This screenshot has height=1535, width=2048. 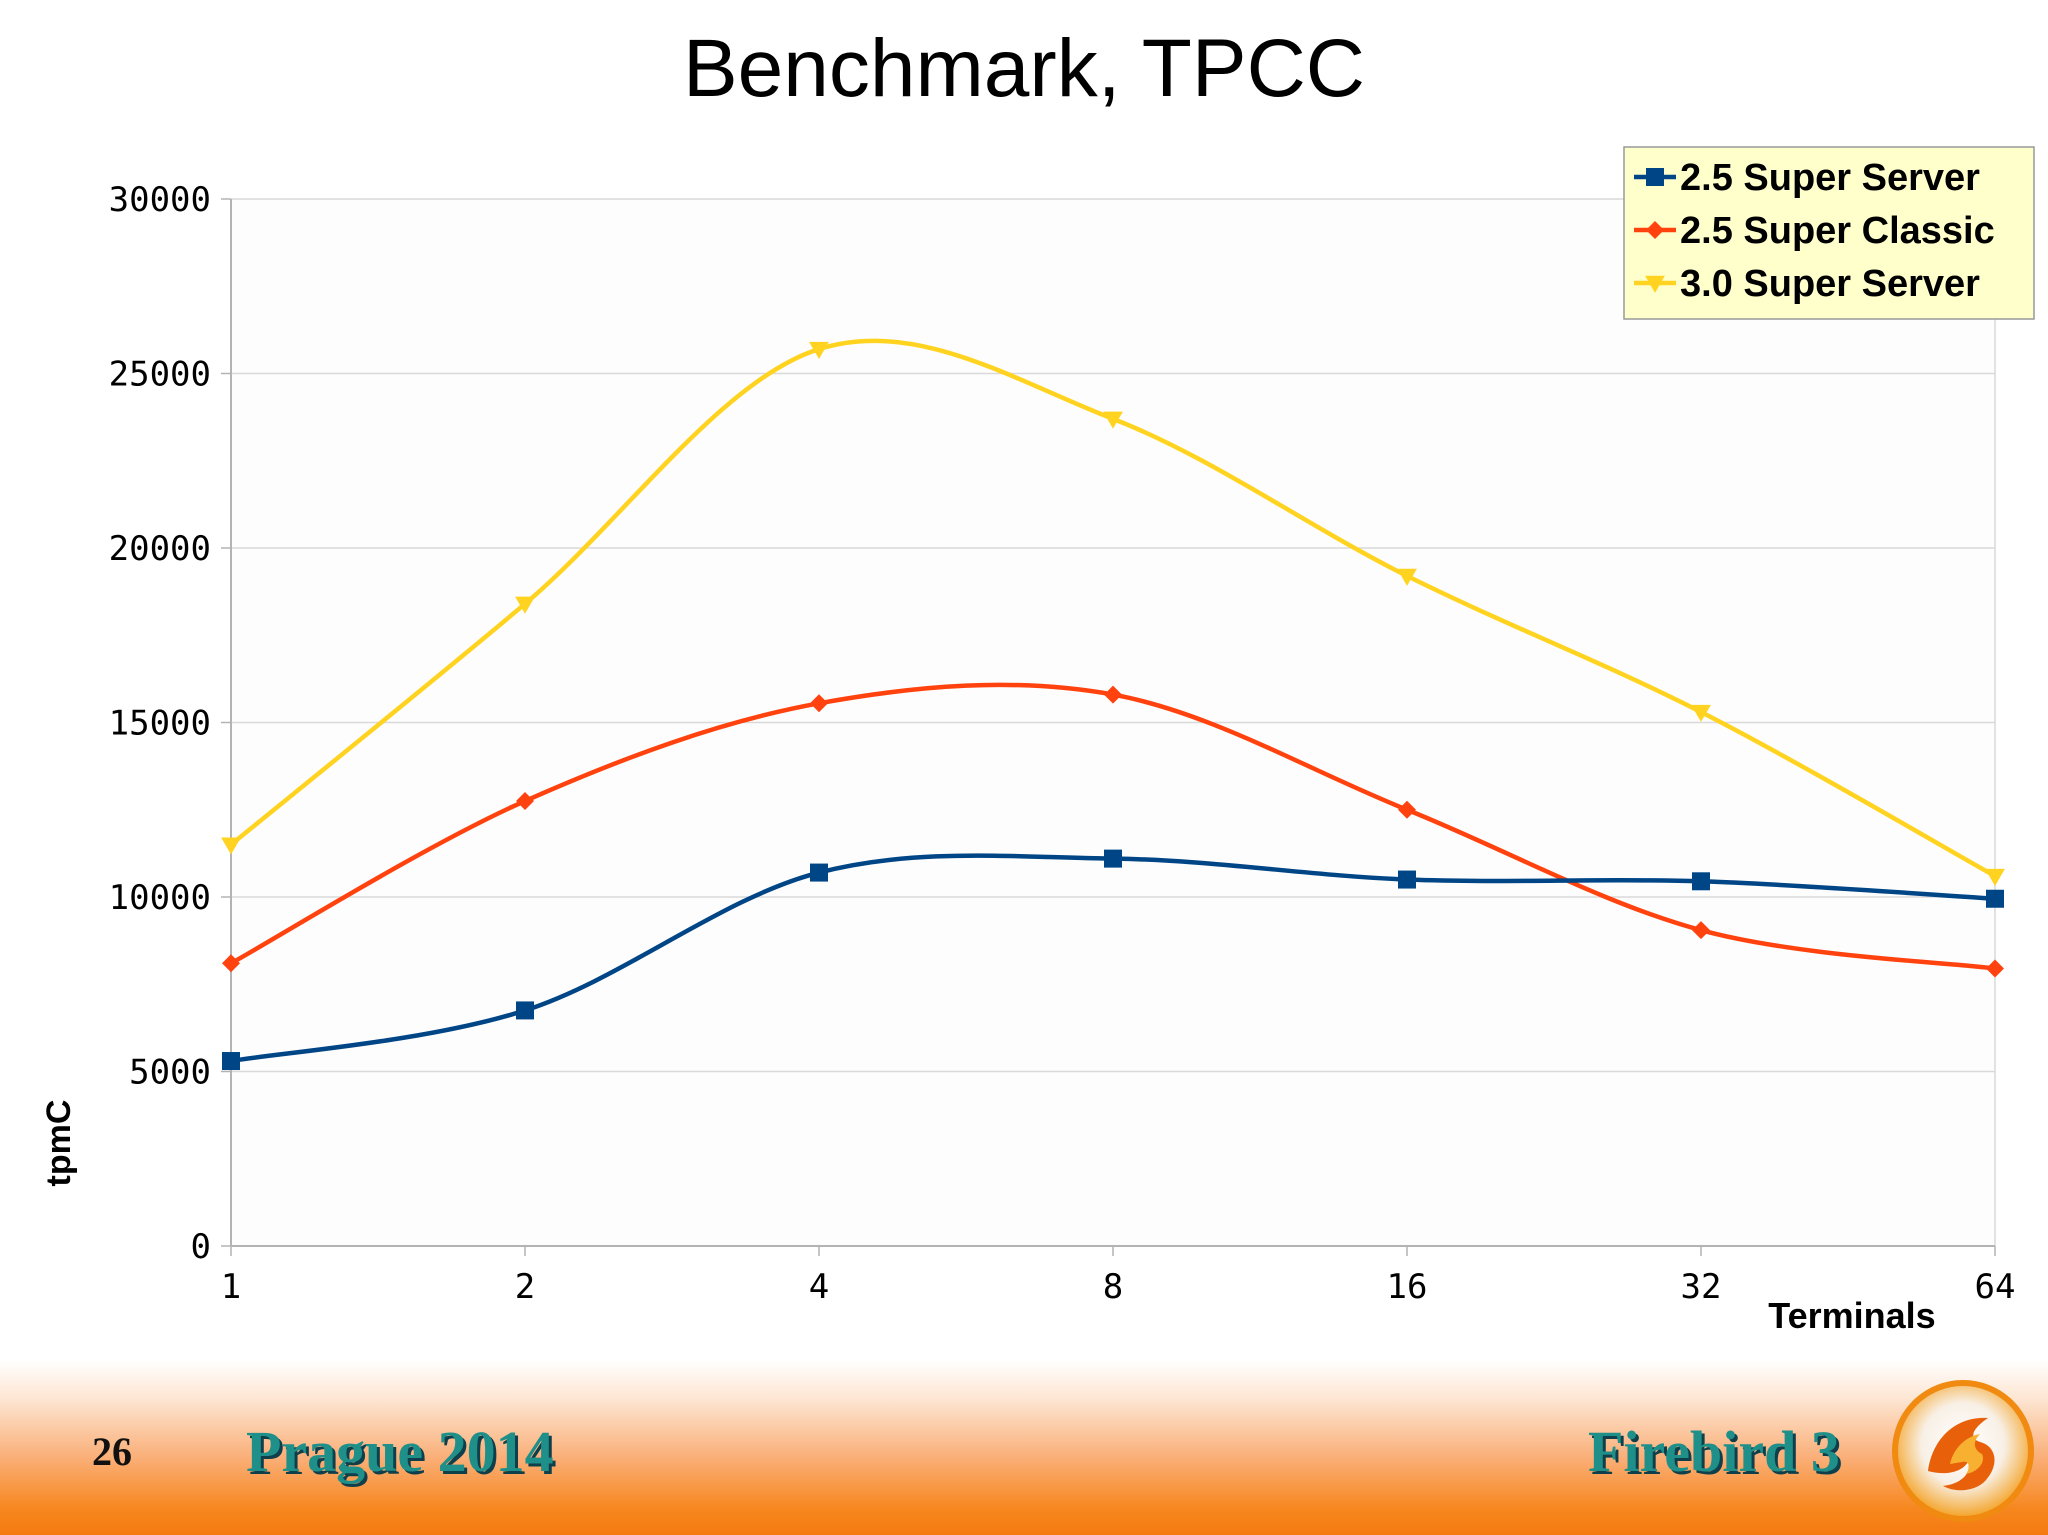 I want to click on legend-box, so click(x=1829, y=233).